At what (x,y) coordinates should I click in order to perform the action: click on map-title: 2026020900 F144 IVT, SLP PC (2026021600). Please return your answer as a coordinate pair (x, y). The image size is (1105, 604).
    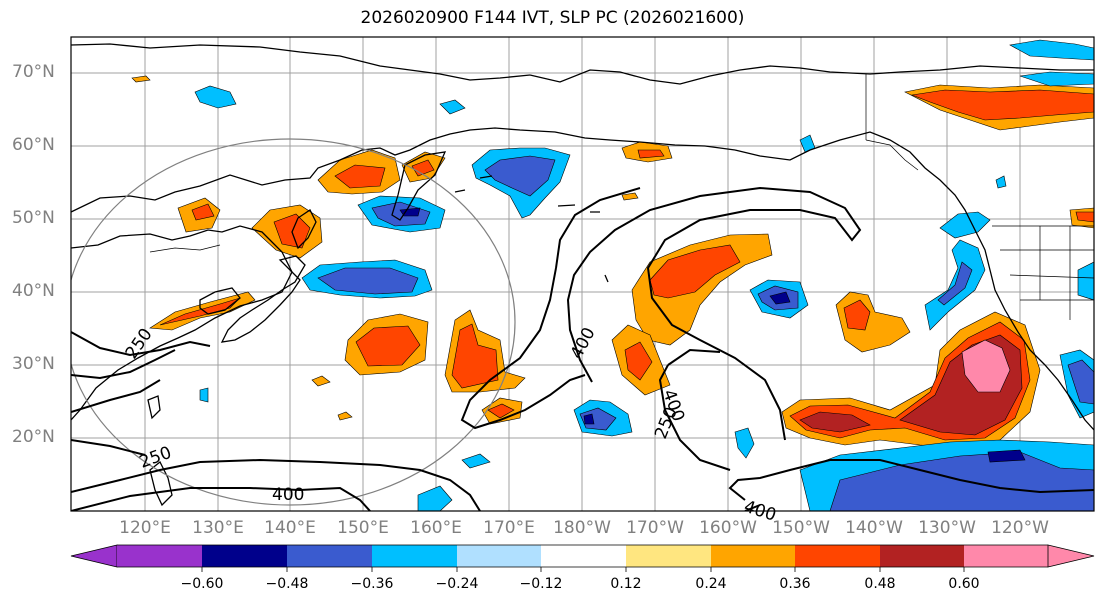
    Looking at the image, I should click on (552, 18).